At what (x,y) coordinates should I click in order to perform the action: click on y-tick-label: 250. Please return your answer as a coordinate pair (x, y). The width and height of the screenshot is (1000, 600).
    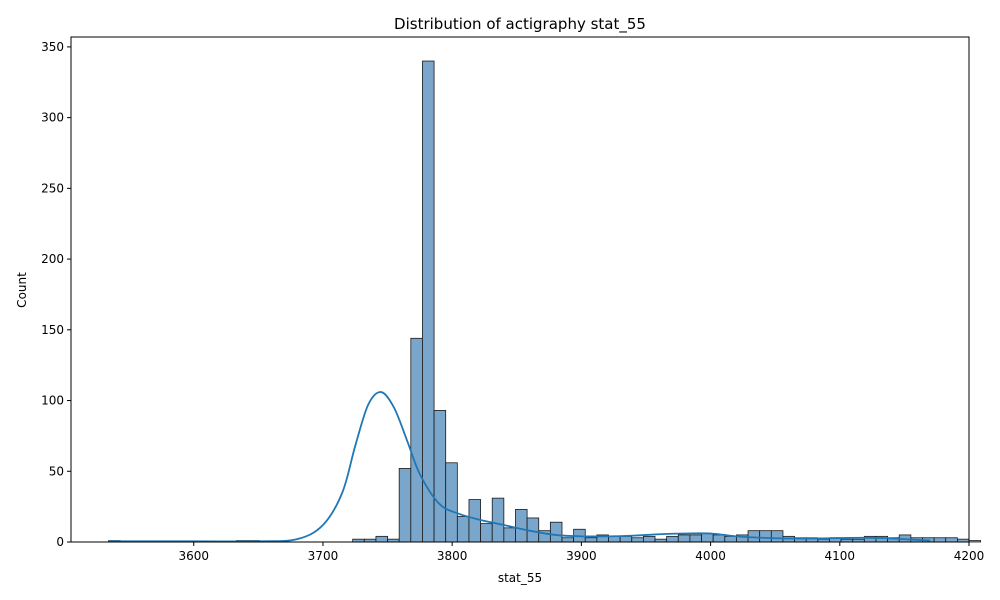
    Looking at the image, I should click on (52, 188).